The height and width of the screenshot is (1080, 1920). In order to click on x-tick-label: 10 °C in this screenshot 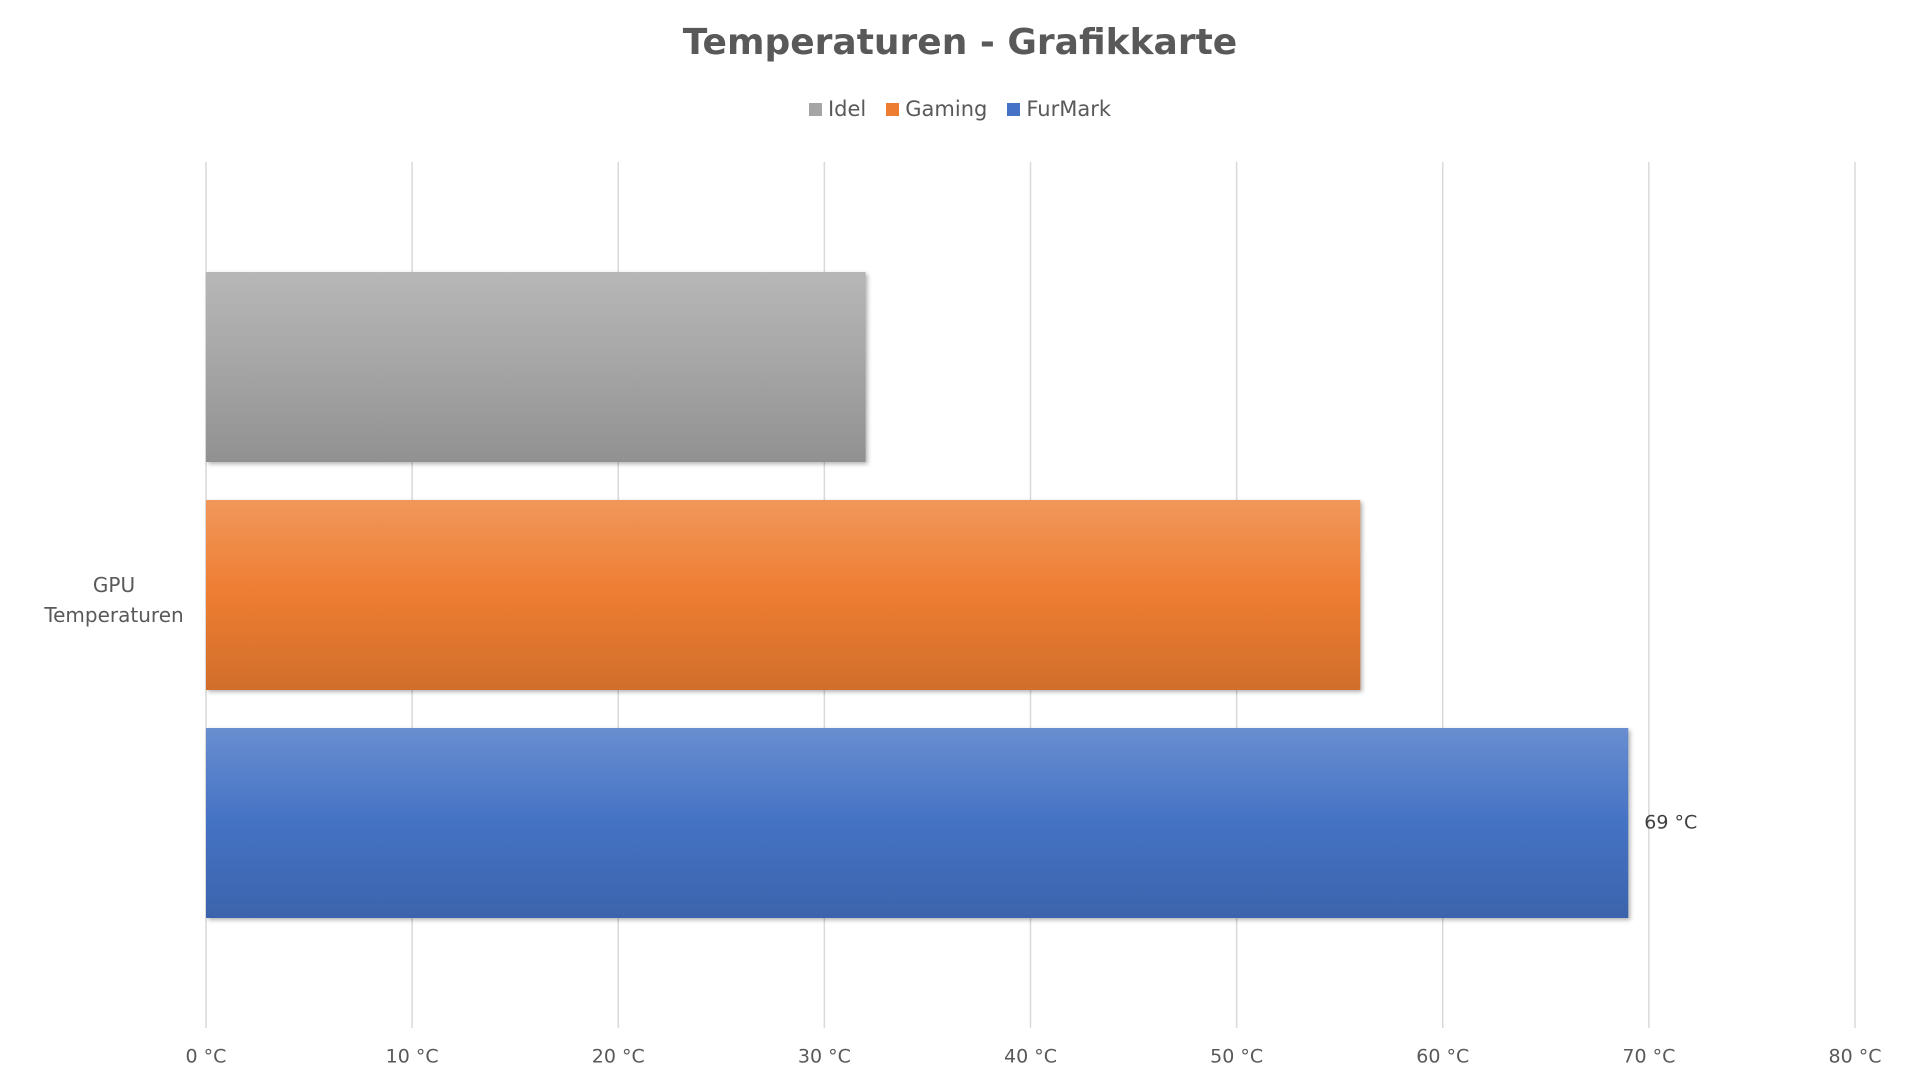, I will do `click(412, 1057)`.